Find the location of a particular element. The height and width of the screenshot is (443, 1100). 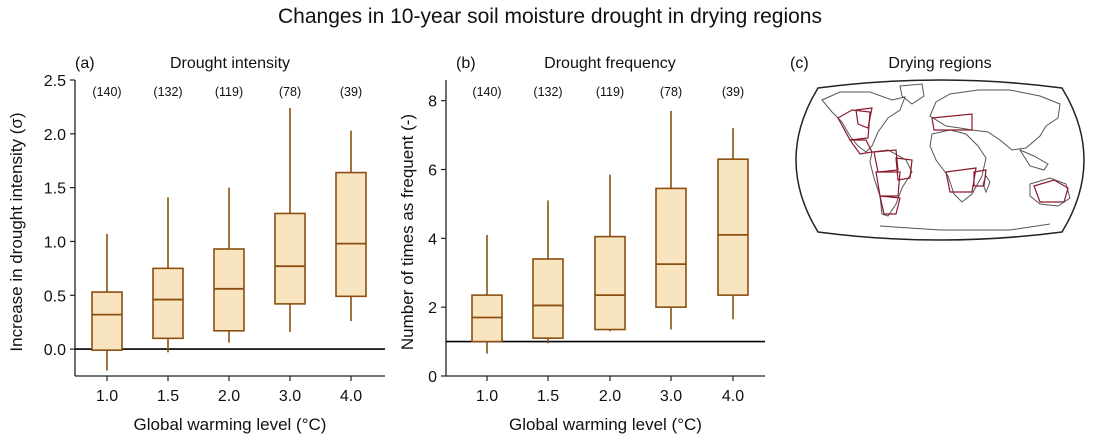

panel-c-title: Drying regions is located at coordinates (939, 63).